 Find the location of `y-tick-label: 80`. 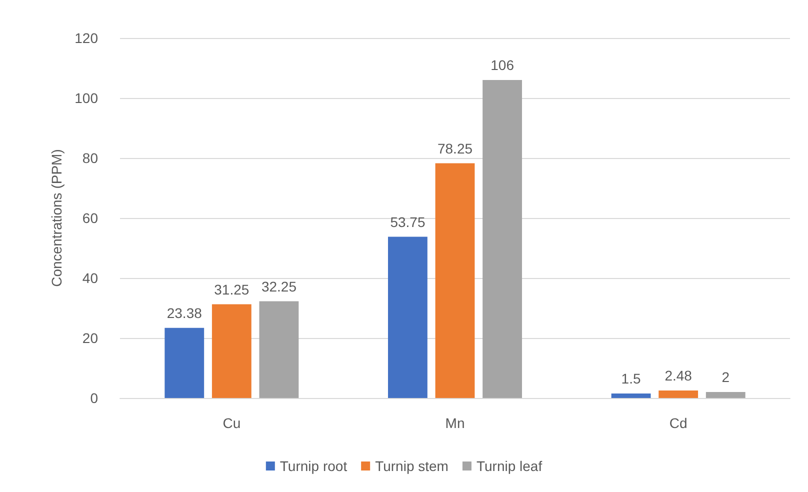

y-tick-label: 80 is located at coordinates (90, 158).